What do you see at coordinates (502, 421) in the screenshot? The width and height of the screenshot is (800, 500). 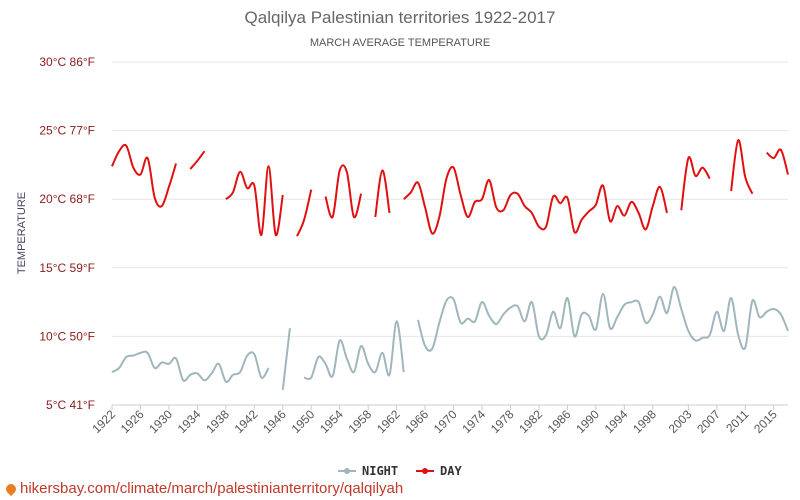 I see `x-tick-label: 1978` at bounding box center [502, 421].